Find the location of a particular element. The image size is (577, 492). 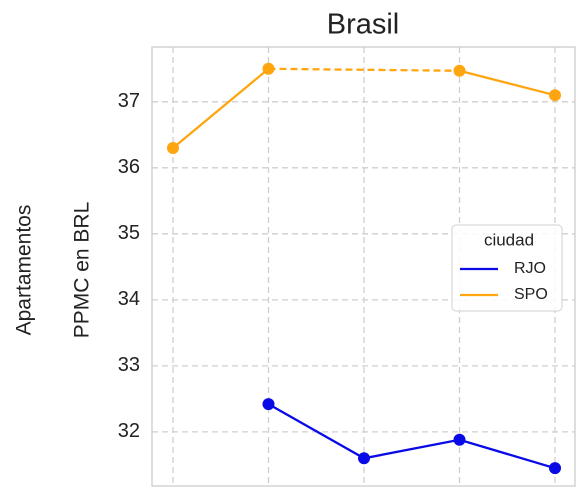

legend-box is located at coordinates (507, 268).